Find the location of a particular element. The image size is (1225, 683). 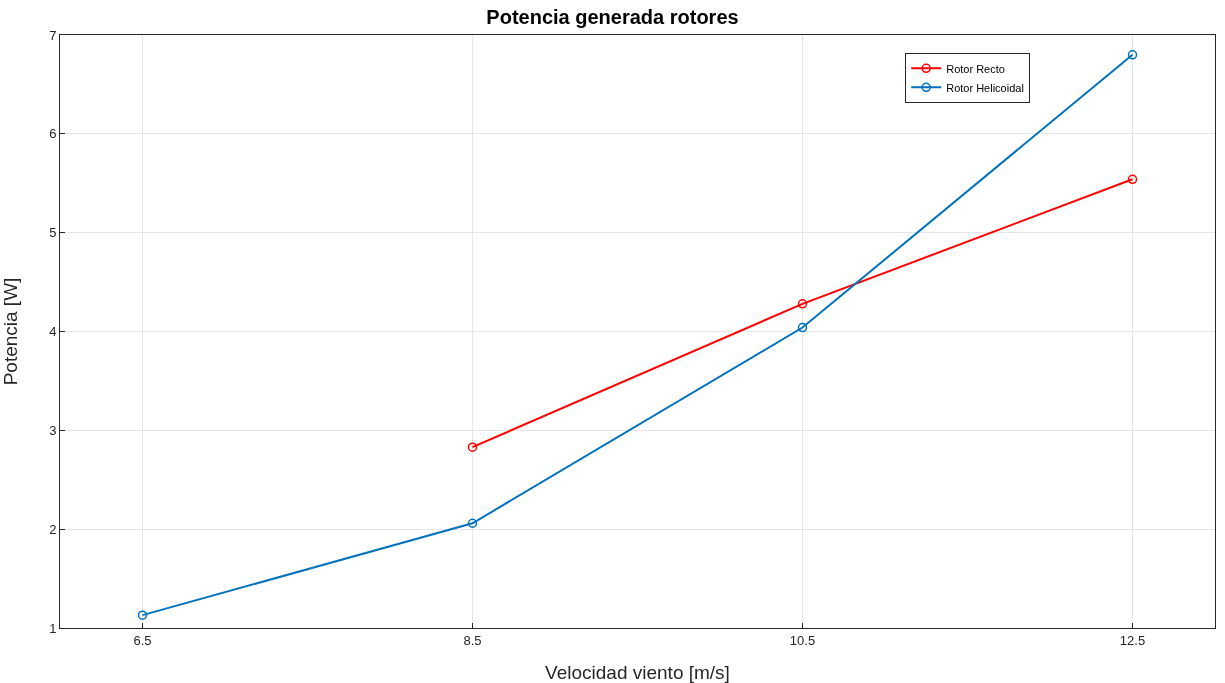

y-tick-label: 6 is located at coordinates (53, 134).